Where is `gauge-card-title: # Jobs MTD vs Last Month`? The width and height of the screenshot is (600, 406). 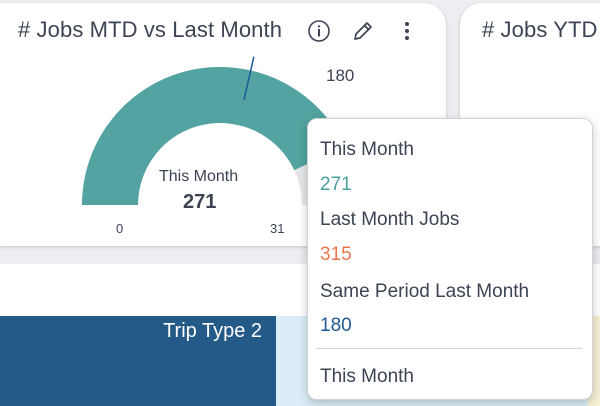
gauge-card-title: # Jobs MTD vs Last Month is located at coordinates (150, 29).